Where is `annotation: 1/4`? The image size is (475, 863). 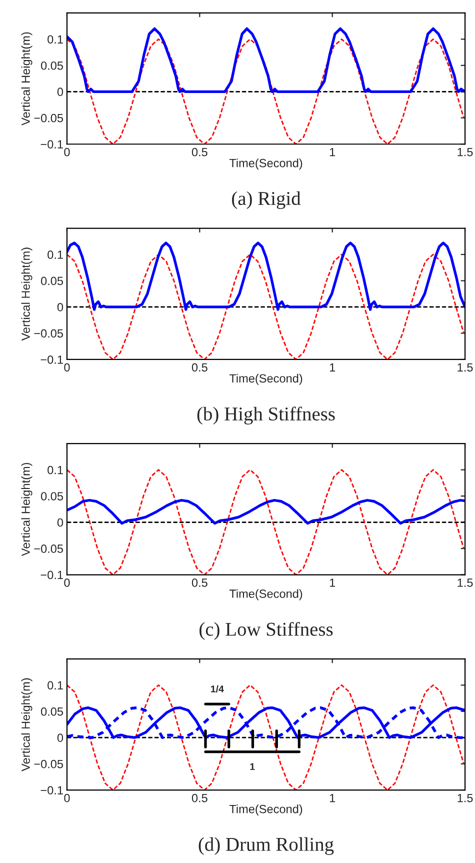
annotation: 1/4 is located at coordinates (217, 688).